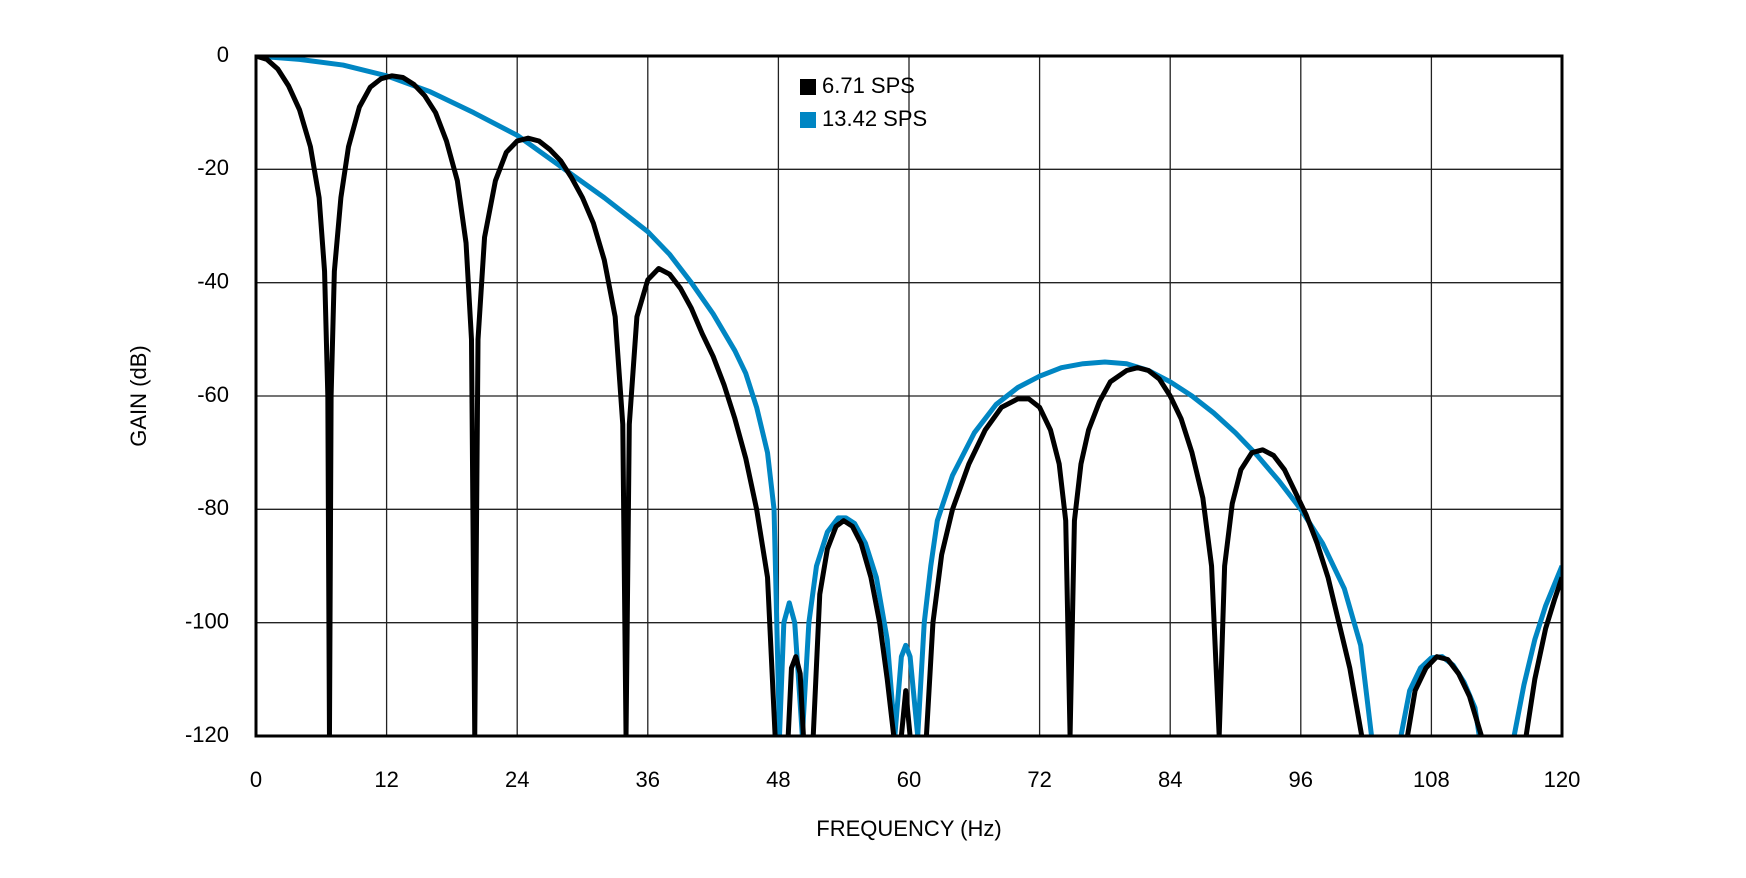 The height and width of the screenshot is (878, 1746). Describe the element at coordinates (1431, 779) in the screenshot. I see `x-tick-label: 108` at that location.